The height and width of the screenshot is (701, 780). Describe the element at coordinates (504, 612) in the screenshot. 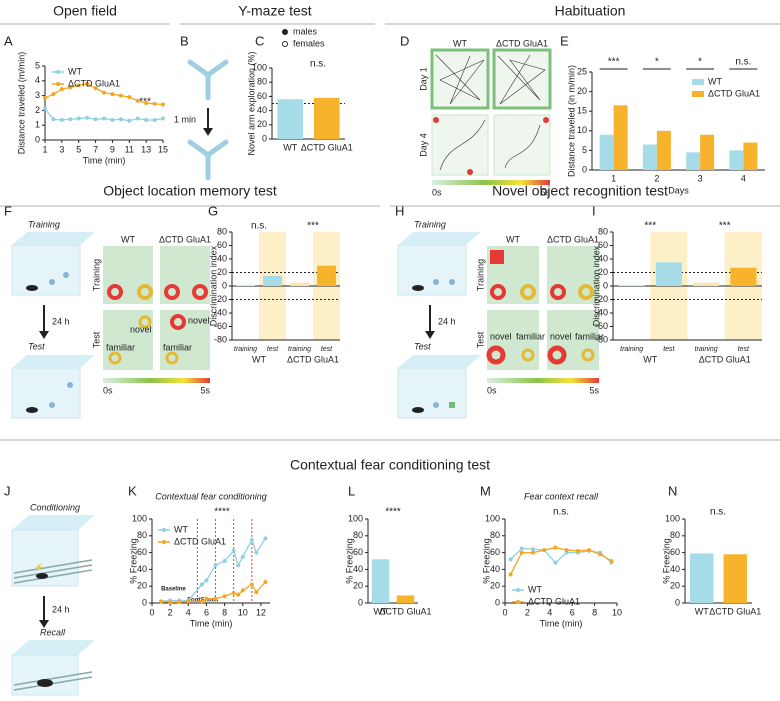

I see `x-tick-label: 0` at that location.